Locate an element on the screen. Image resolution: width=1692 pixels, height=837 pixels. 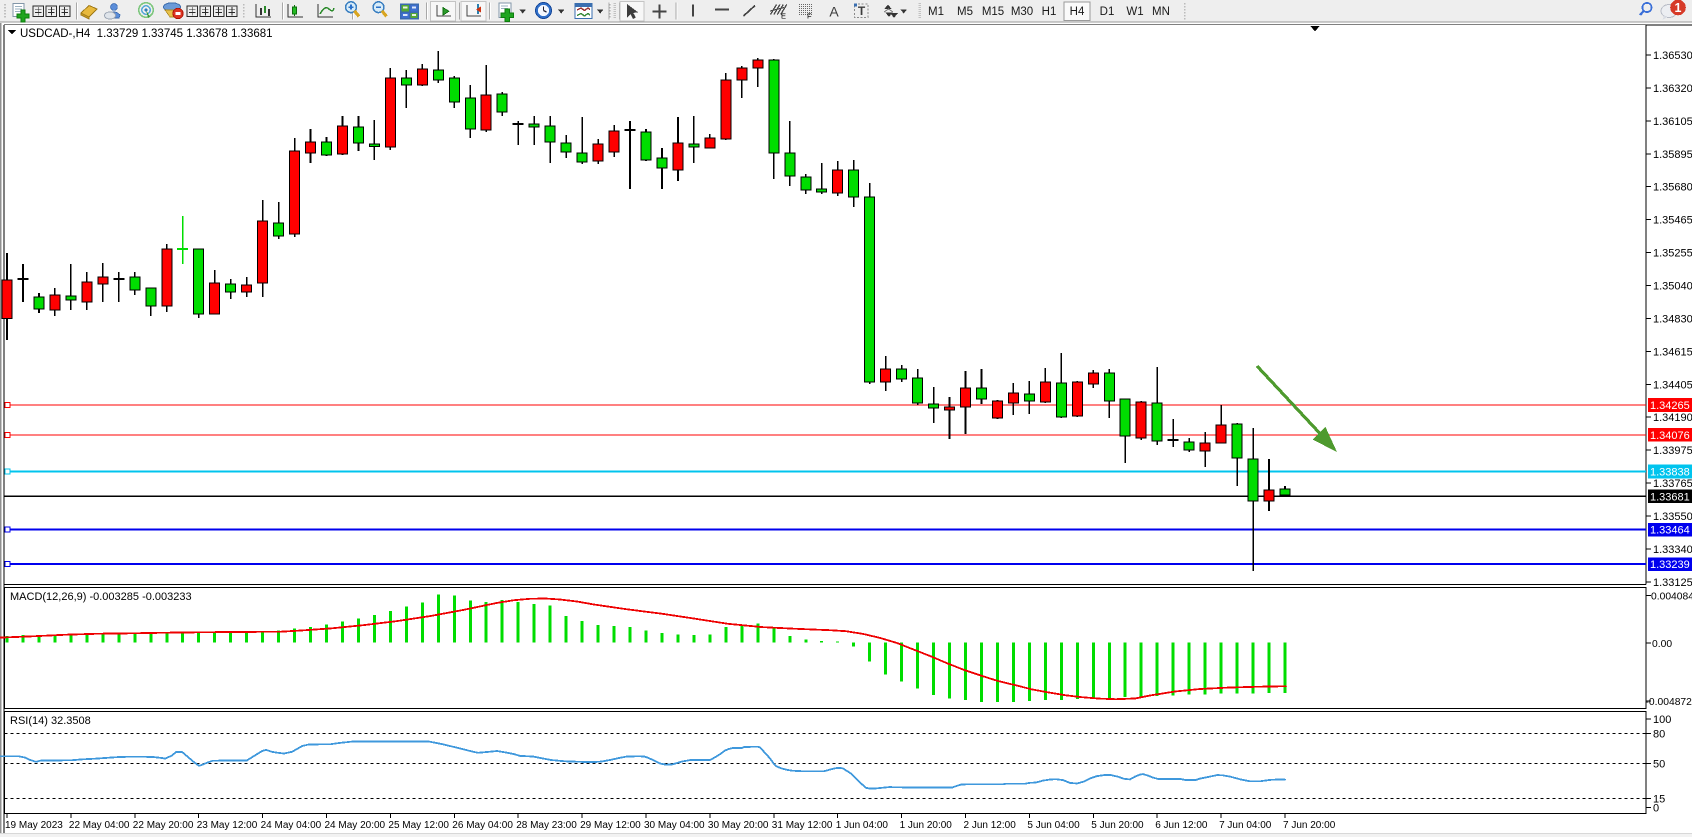
svg-text: 5 Jun 04:00 is located at coordinates (1053, 825).